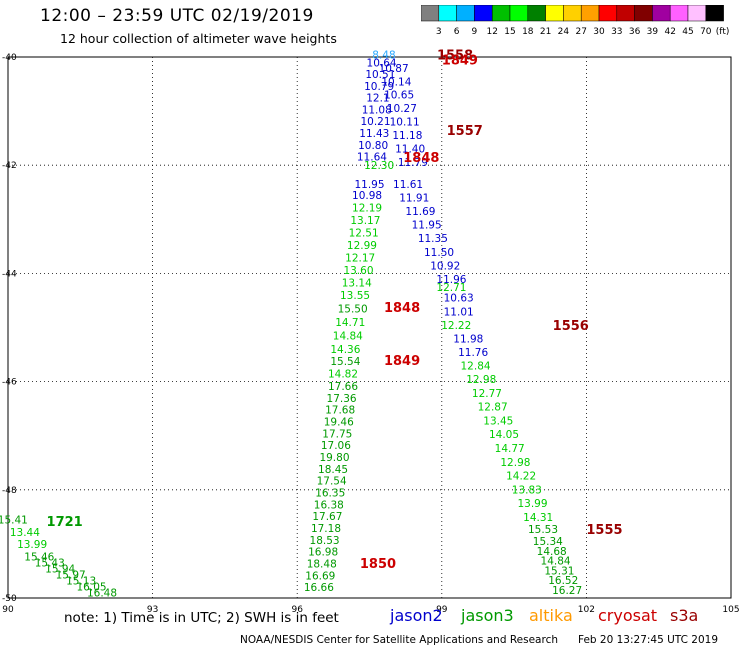 The image size is (740, 650). What do you see at coordinates (413, 163) in the screenshot?
I see `wave-height-value: 11.79` at bounding box center [413, 163].